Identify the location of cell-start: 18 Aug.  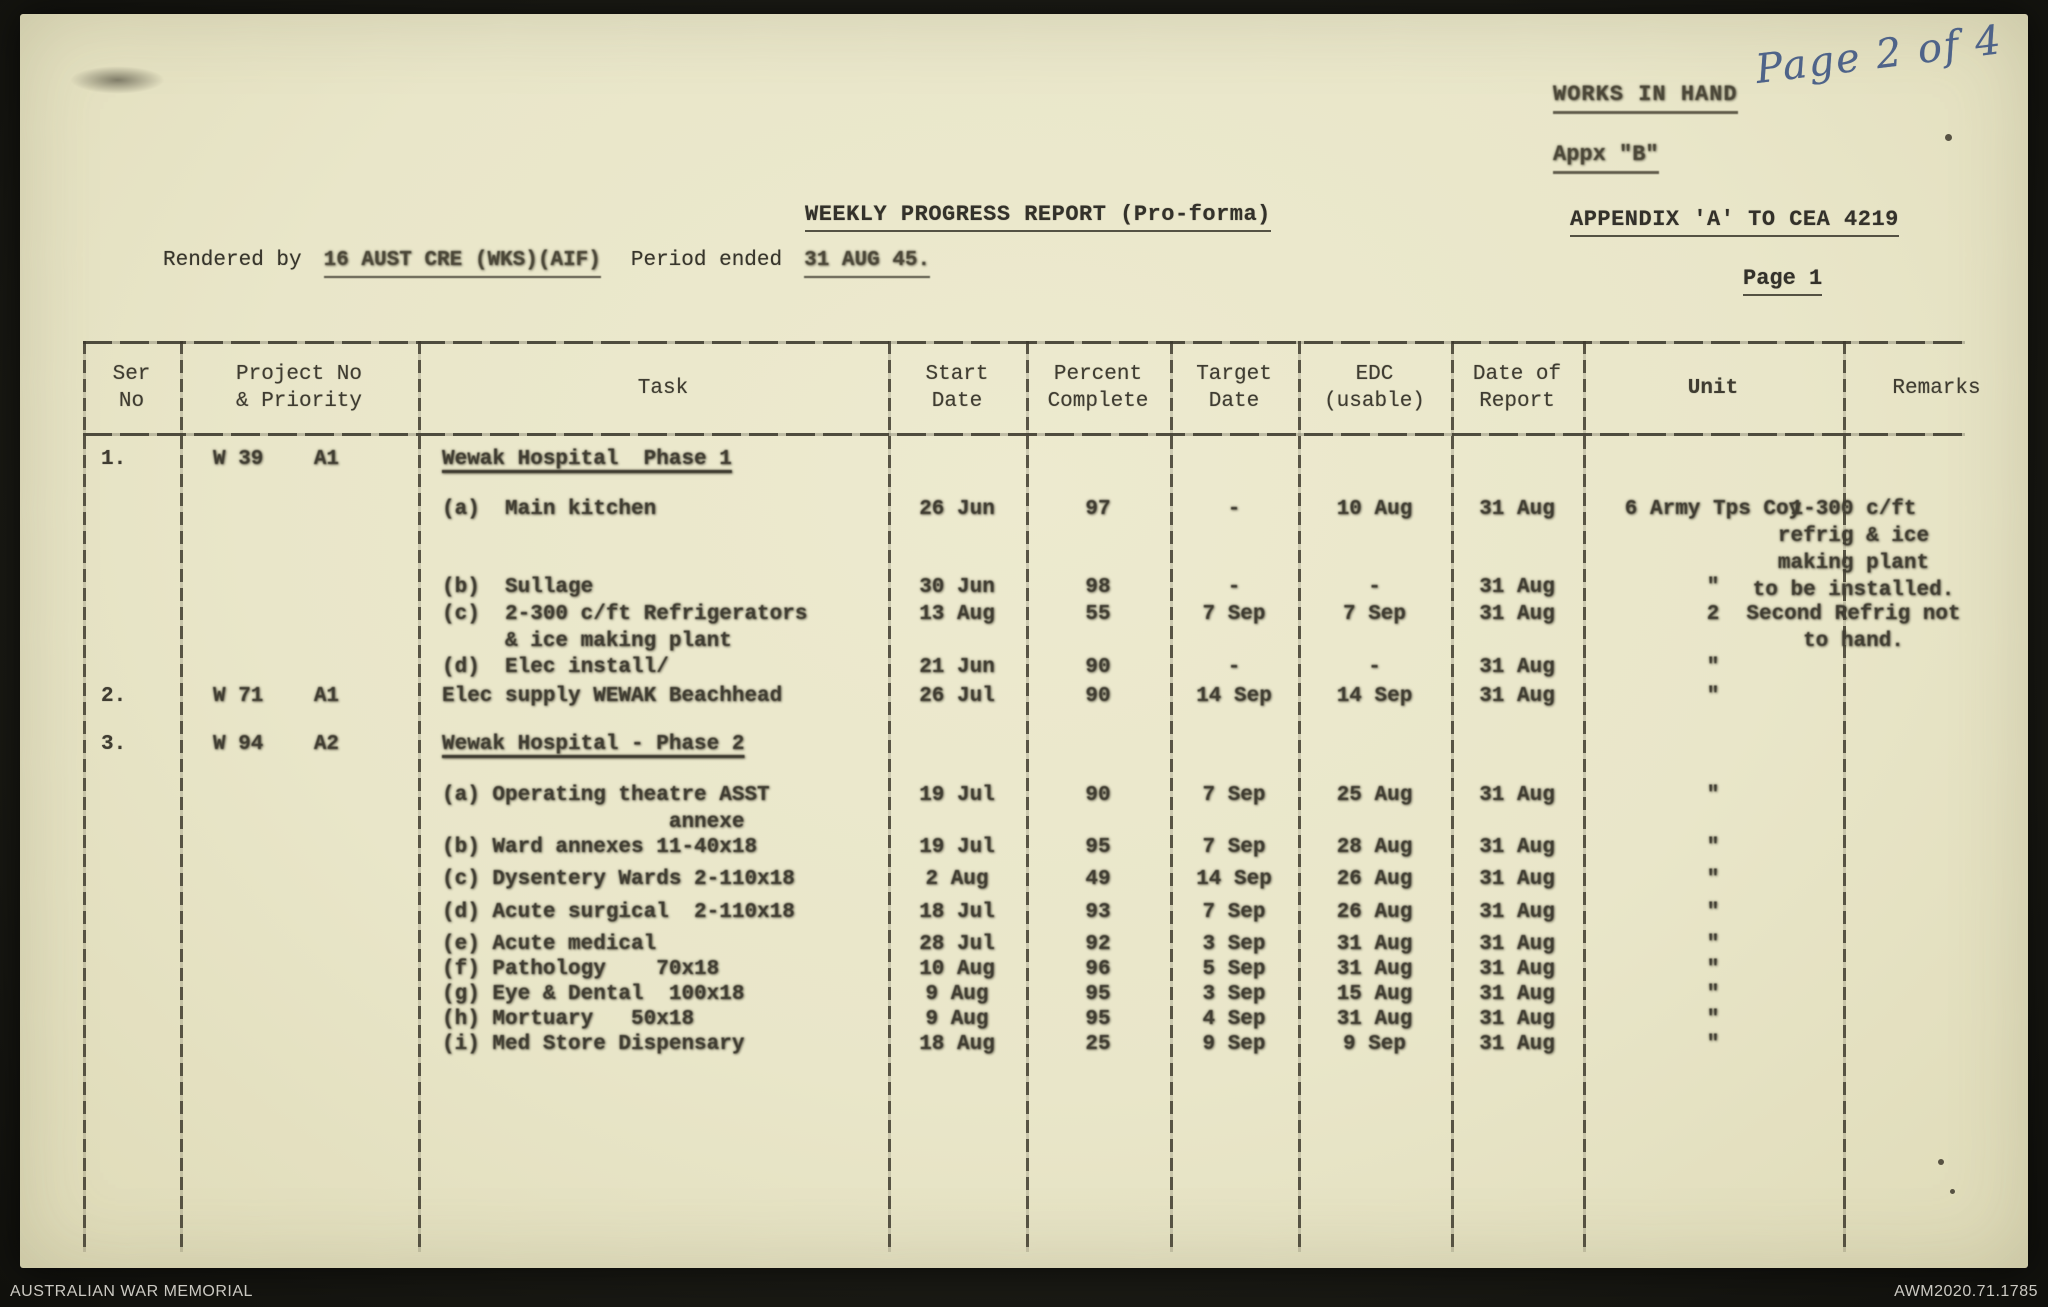
(957, 1044).